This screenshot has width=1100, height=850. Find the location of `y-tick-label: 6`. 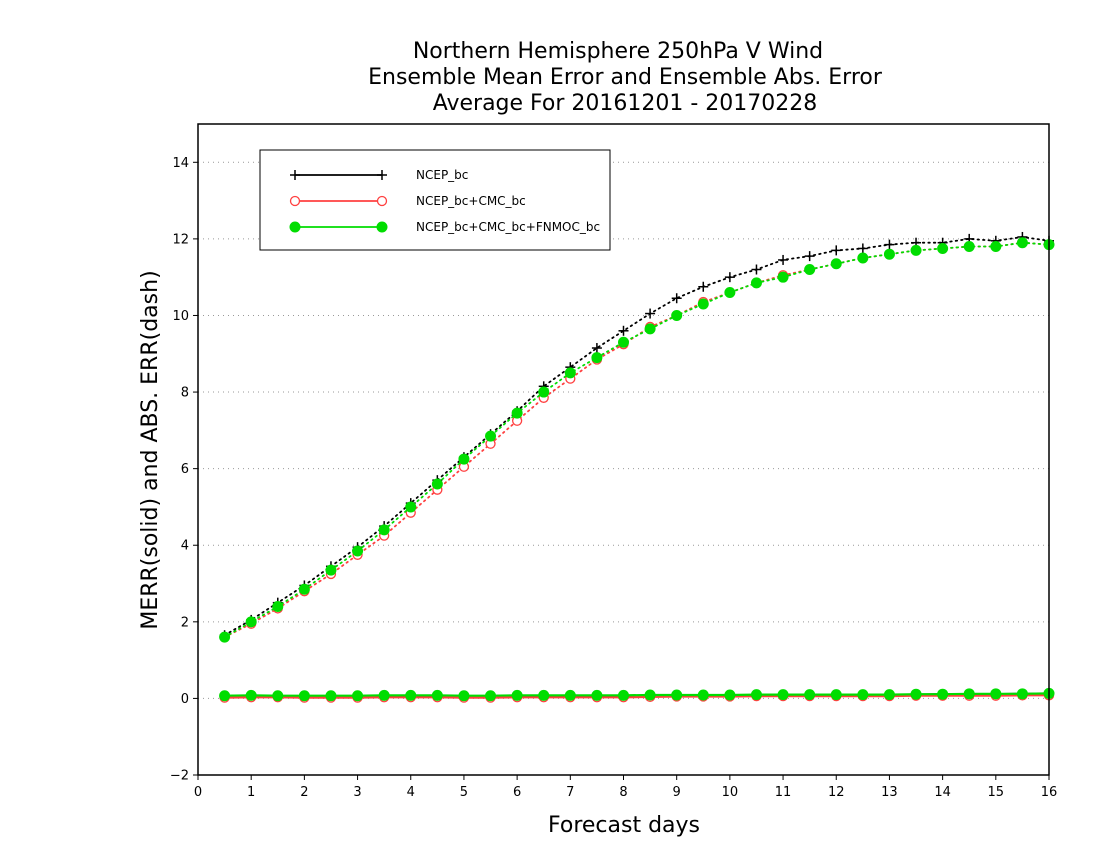

y-tick-label: 6 is located at coordinates (185, 469).